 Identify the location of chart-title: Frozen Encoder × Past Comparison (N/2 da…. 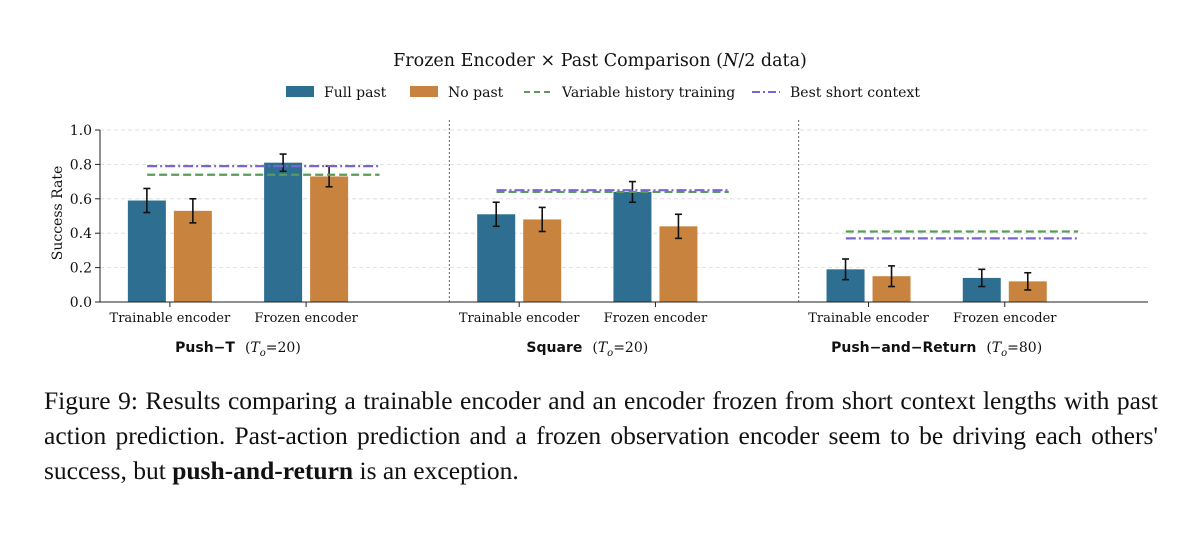
(600, 61).